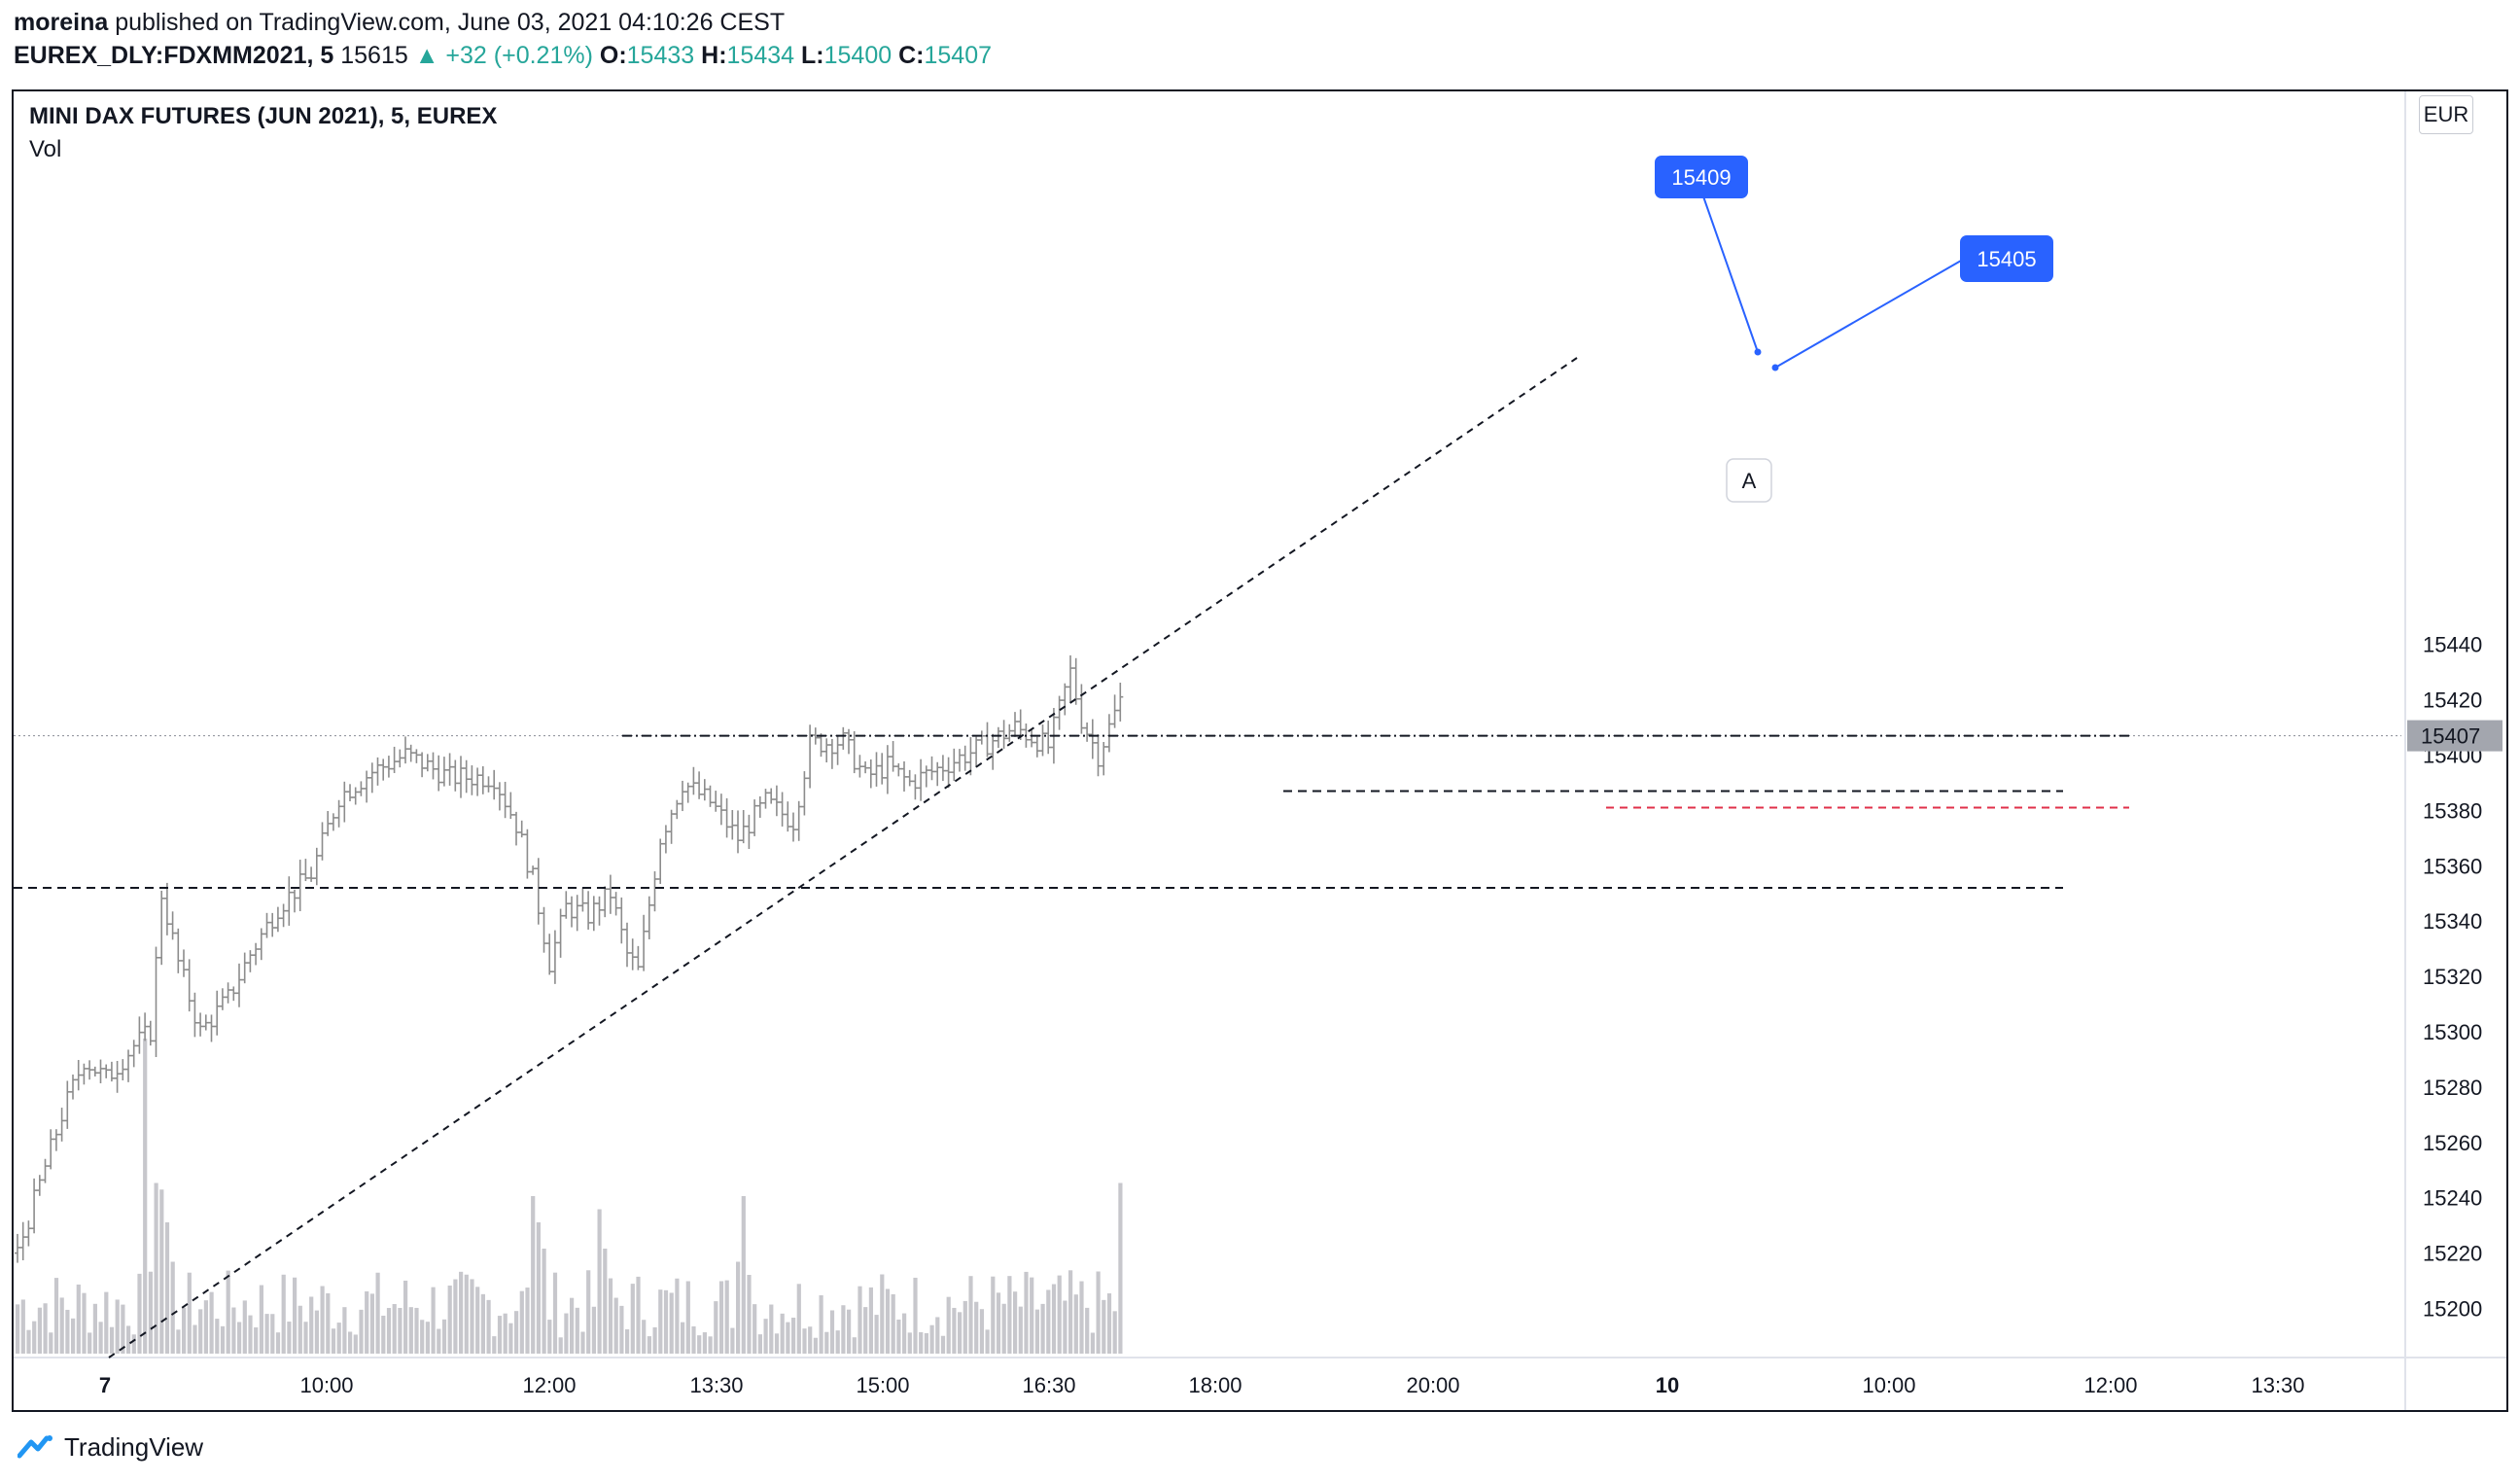 The height and width of the screenshot is (1482, 2520). What do you see at coordinates (958, 55) in the screenshot?
I see `close-value: 15407` at bounding box center [958, 55].